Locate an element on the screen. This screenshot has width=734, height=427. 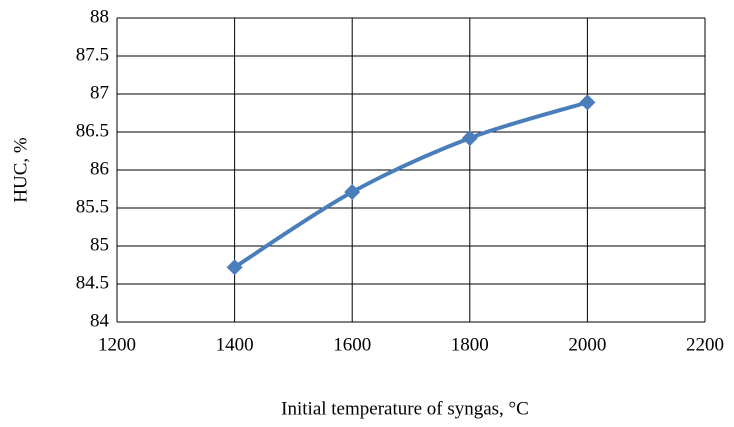
y-tick-label: 84 is located at coordinates (100, 320).